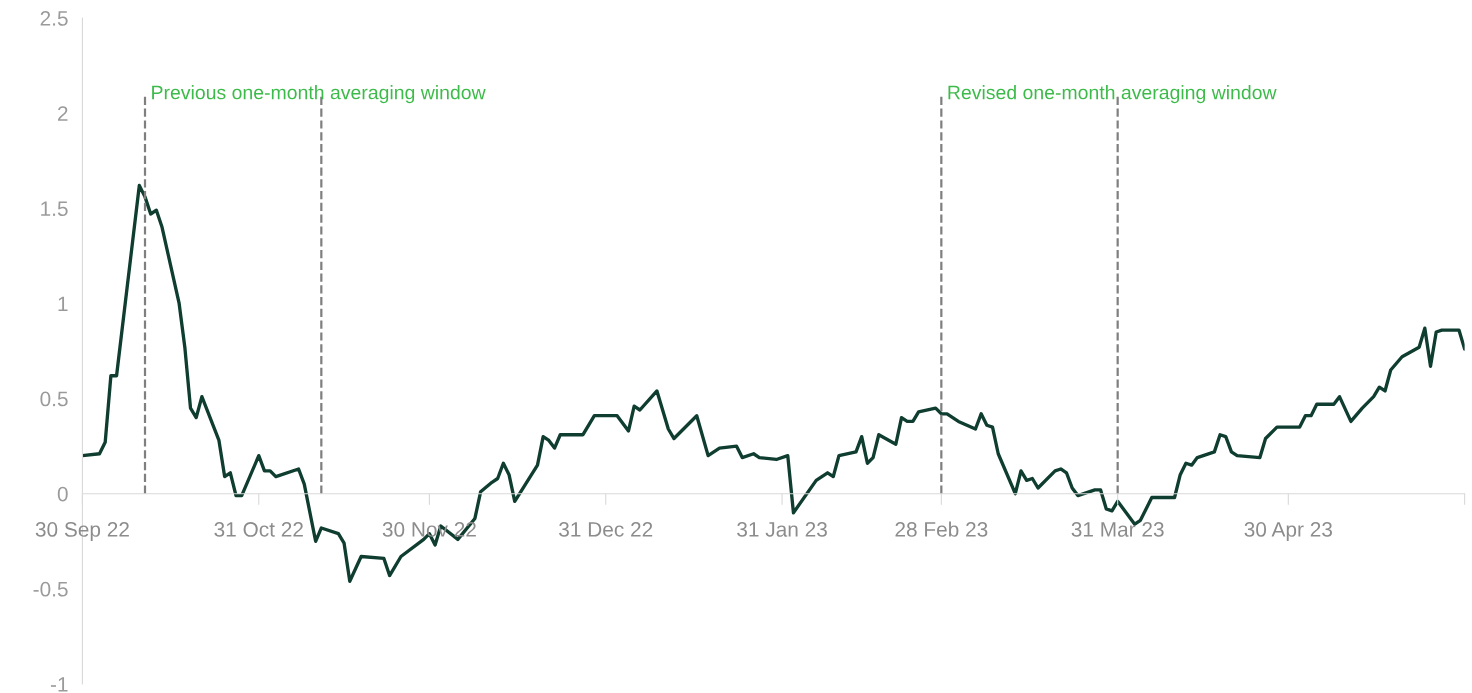  Describe the element at coordinates (59, 684) in the screenshot. I see `y-tick-label: -1` at that location.